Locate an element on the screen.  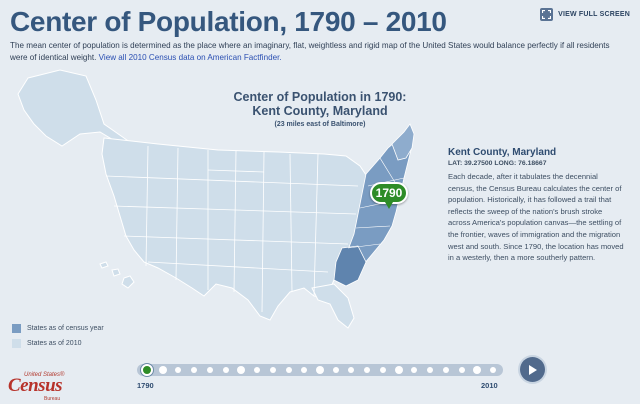
play-icon is located at coordinates (533, 369).